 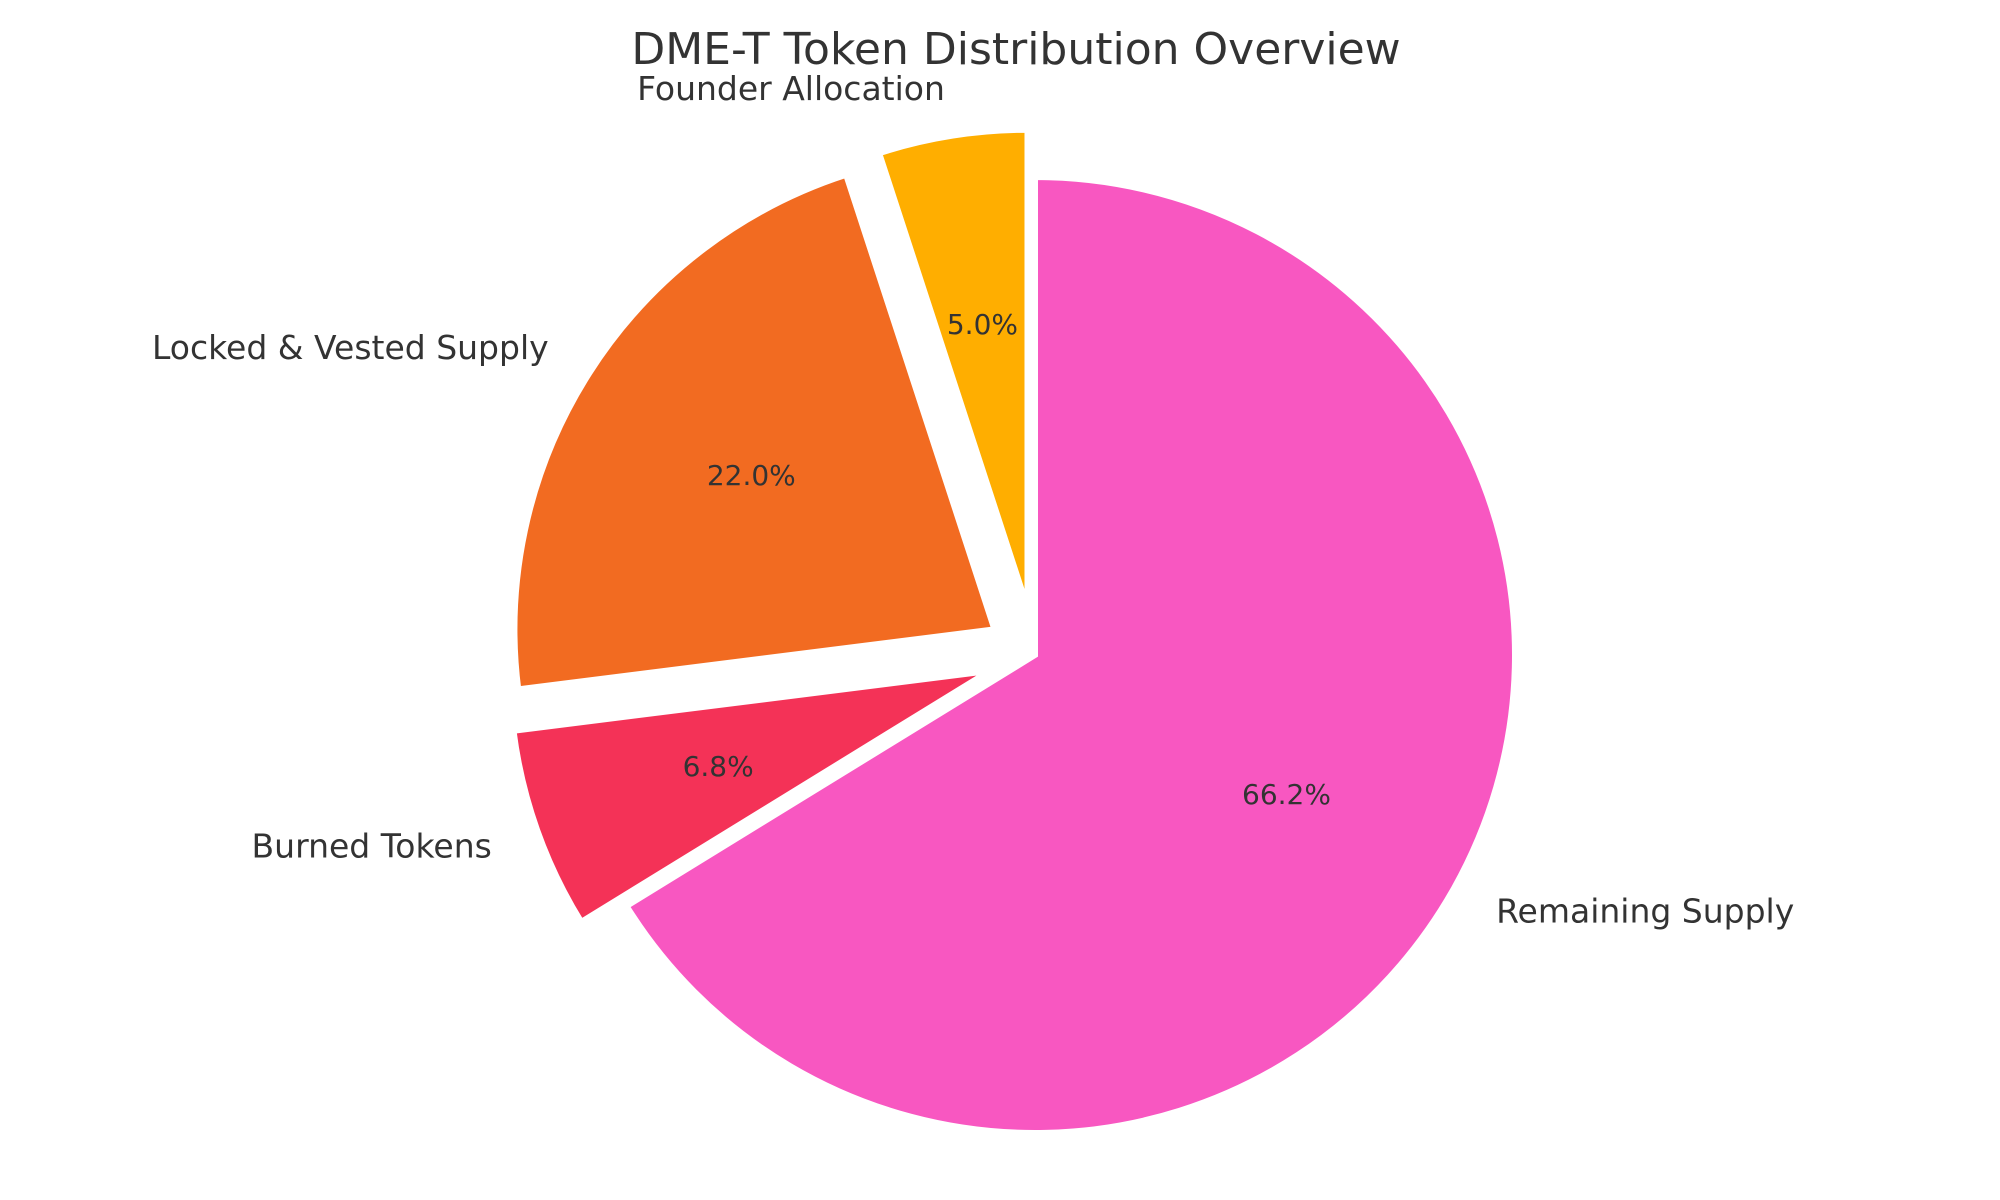 I want to click on pie-slice-locked-vested-supply, so click(x=755, y=432).